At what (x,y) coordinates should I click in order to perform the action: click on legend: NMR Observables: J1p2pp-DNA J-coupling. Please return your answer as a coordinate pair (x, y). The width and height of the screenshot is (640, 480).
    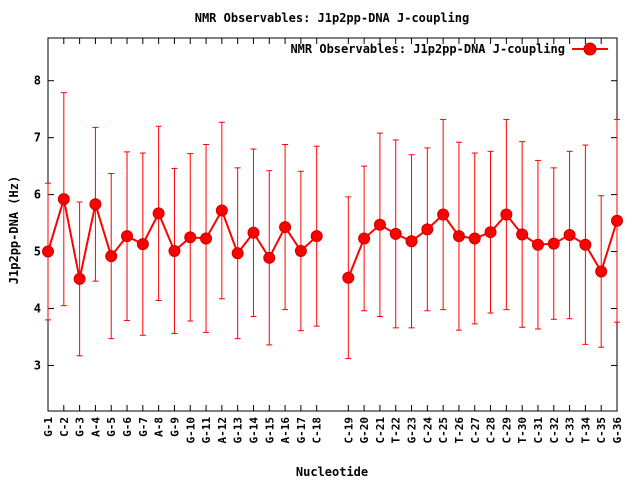
    Looking at the image, I should click on (449, 49).